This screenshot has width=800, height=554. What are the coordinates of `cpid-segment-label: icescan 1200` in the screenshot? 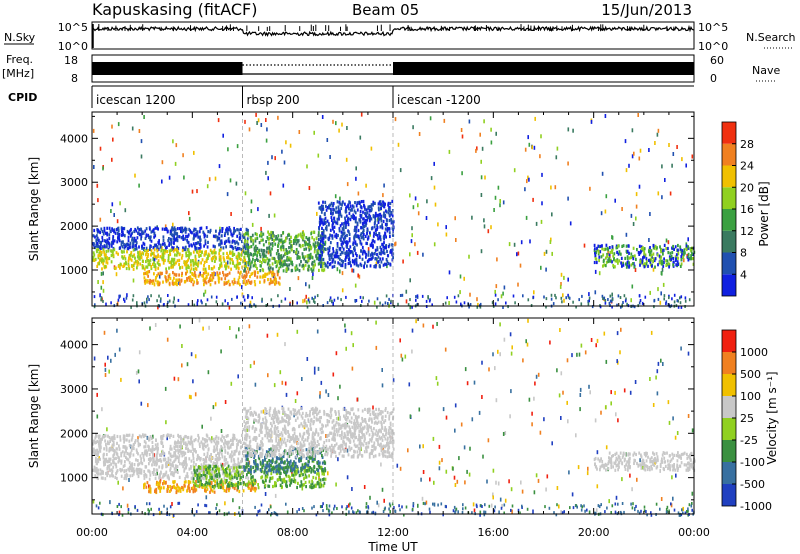 It's located at (135, 100).